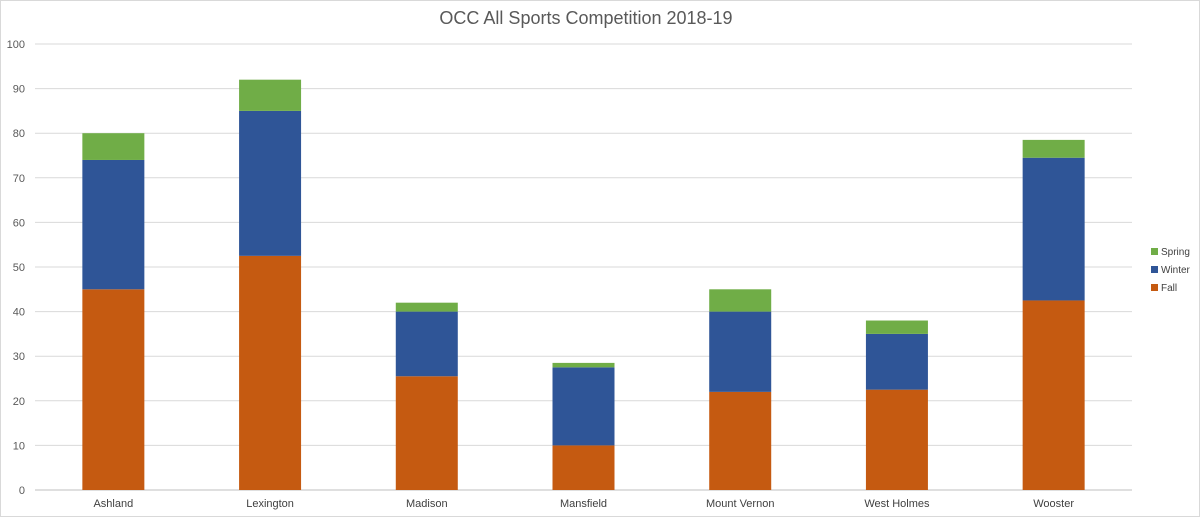  I want to click on y-tick-label: 40, so click(19, 313).